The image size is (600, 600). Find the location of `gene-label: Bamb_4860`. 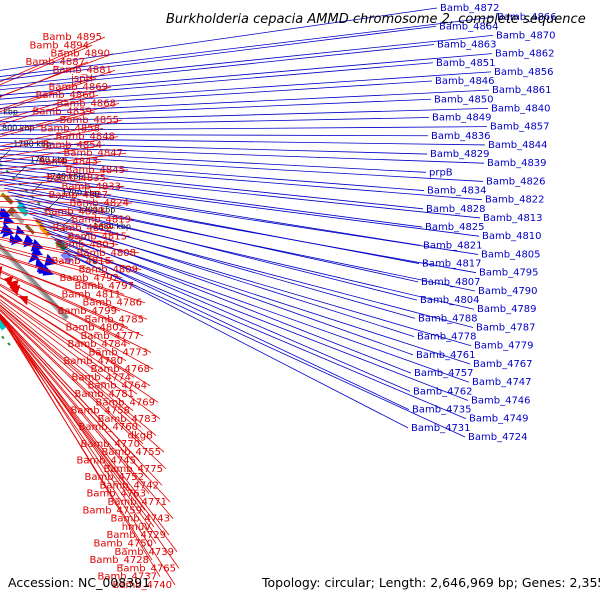

gene-label: Bamb_4860 is located at coordinates (65, 95).